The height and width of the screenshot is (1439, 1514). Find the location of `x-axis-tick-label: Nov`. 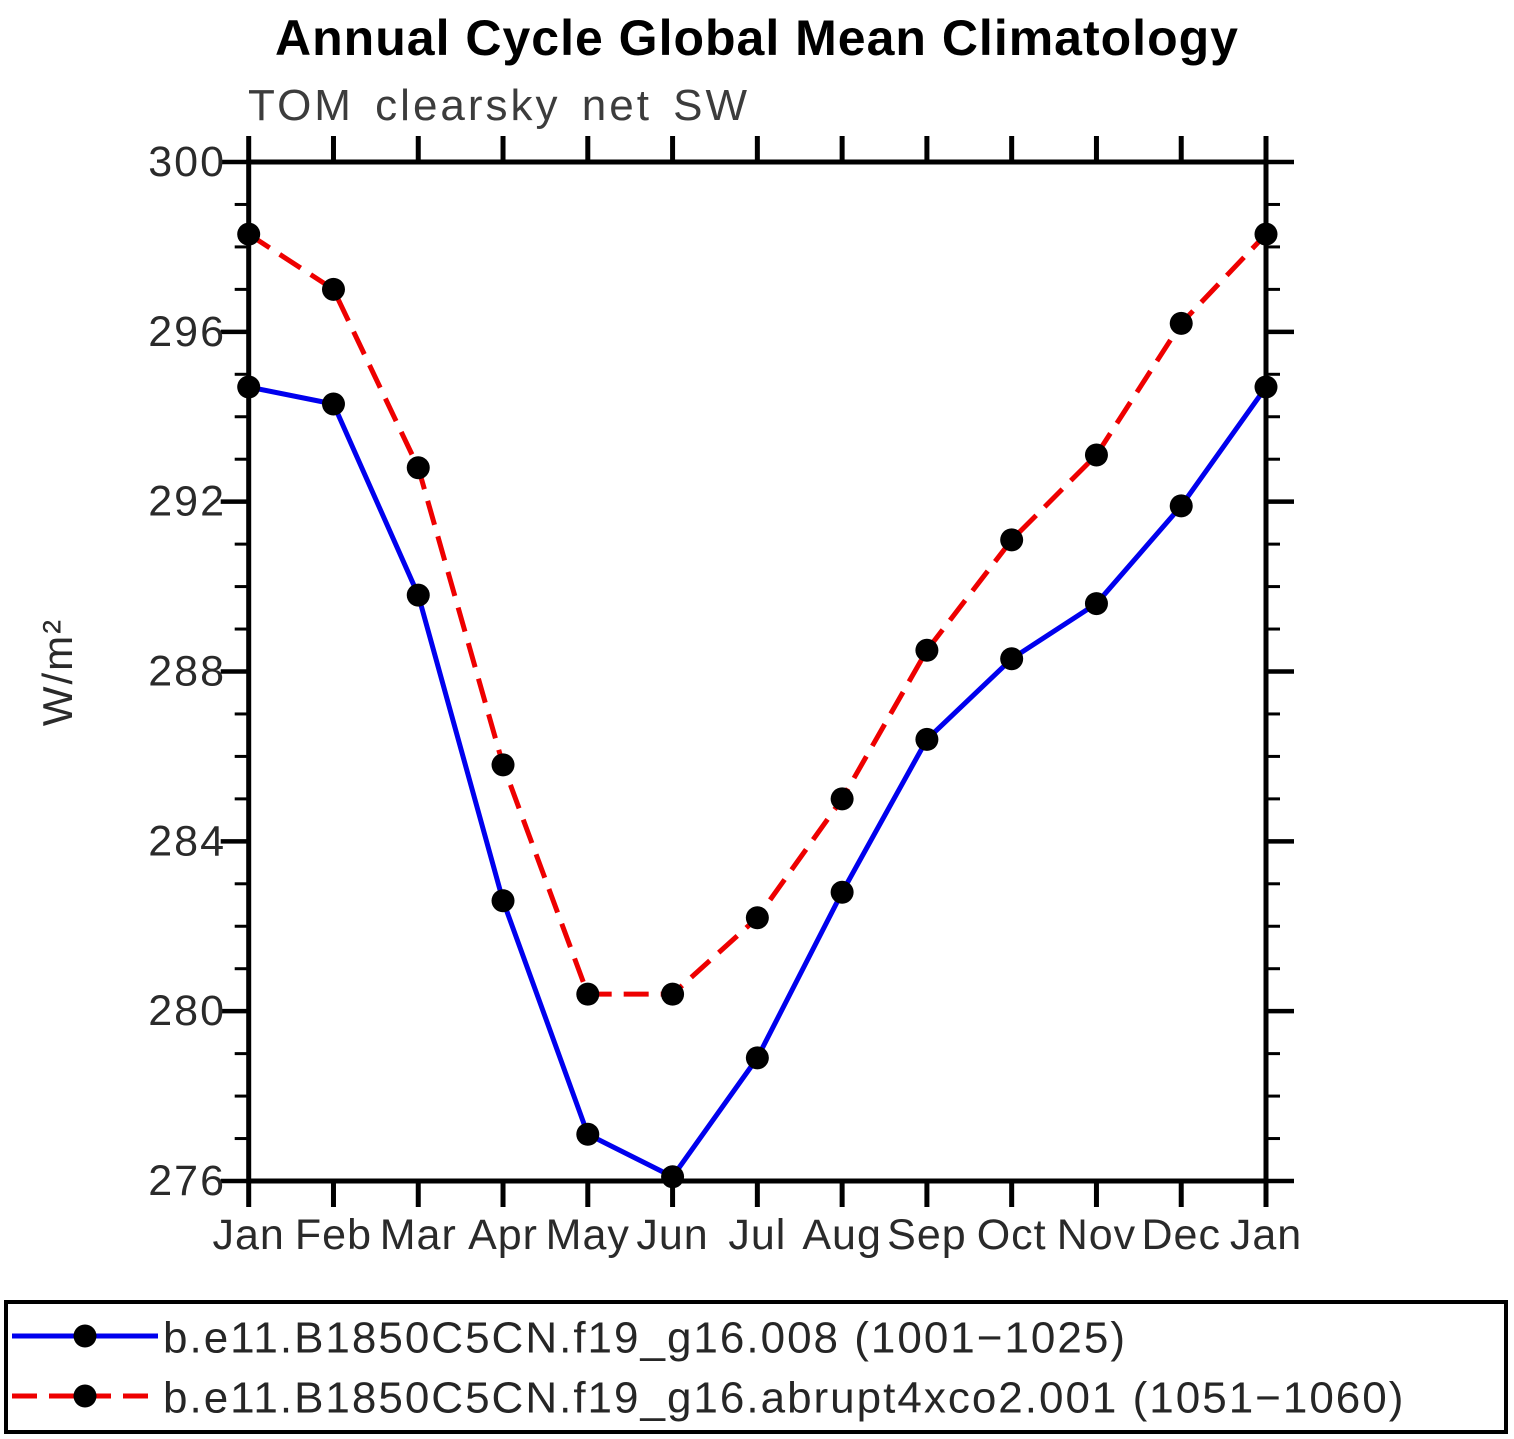

x-axis-tick-label: Nov is located at coordinates (1096, 1235).